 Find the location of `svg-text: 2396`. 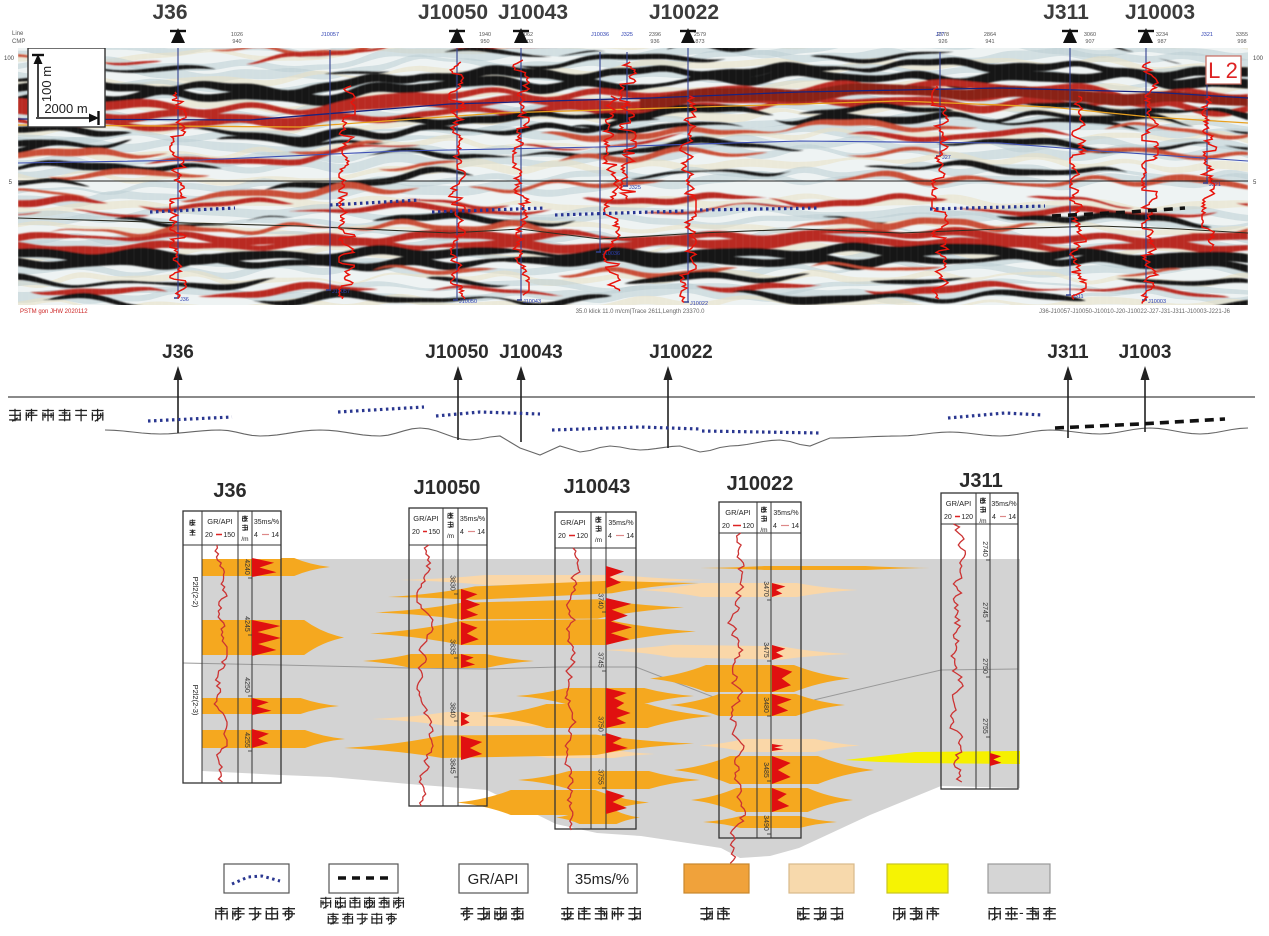

svg-text: 2396 is located at coordinates (655, 35).